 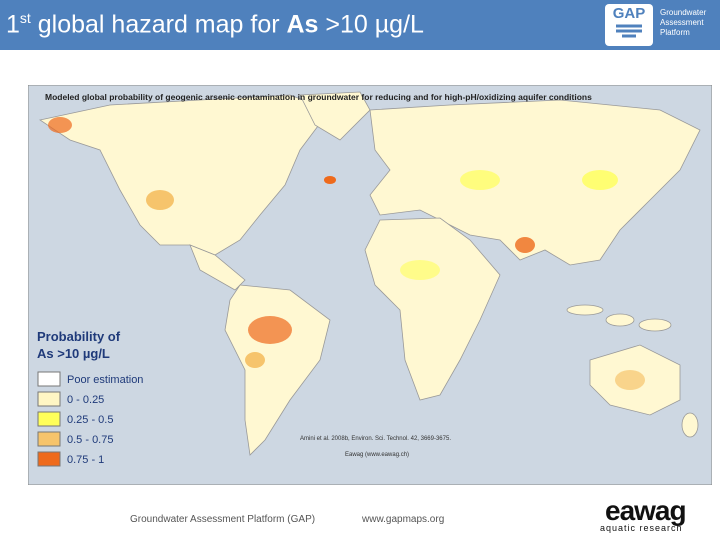 What do you see at coordinates (223, 519) in the screenshot?
I see `footer-platform: Groundwater Assessment Platform (GAP)` at bounding box center [223, 519].